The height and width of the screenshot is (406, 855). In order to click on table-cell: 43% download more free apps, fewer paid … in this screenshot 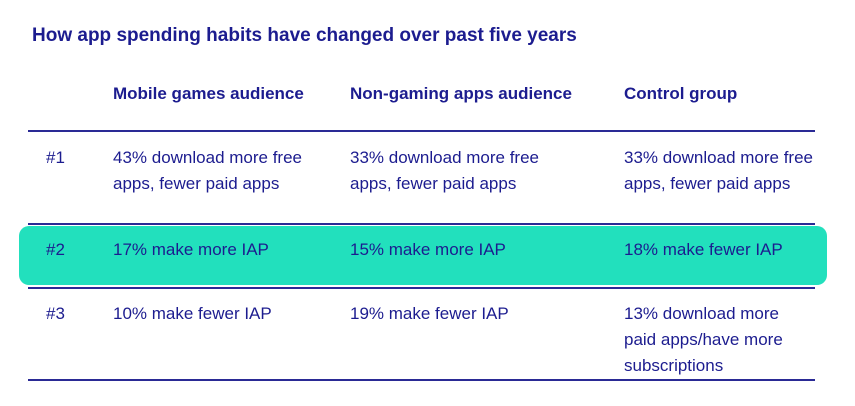, I will do `click(208, 170)`.